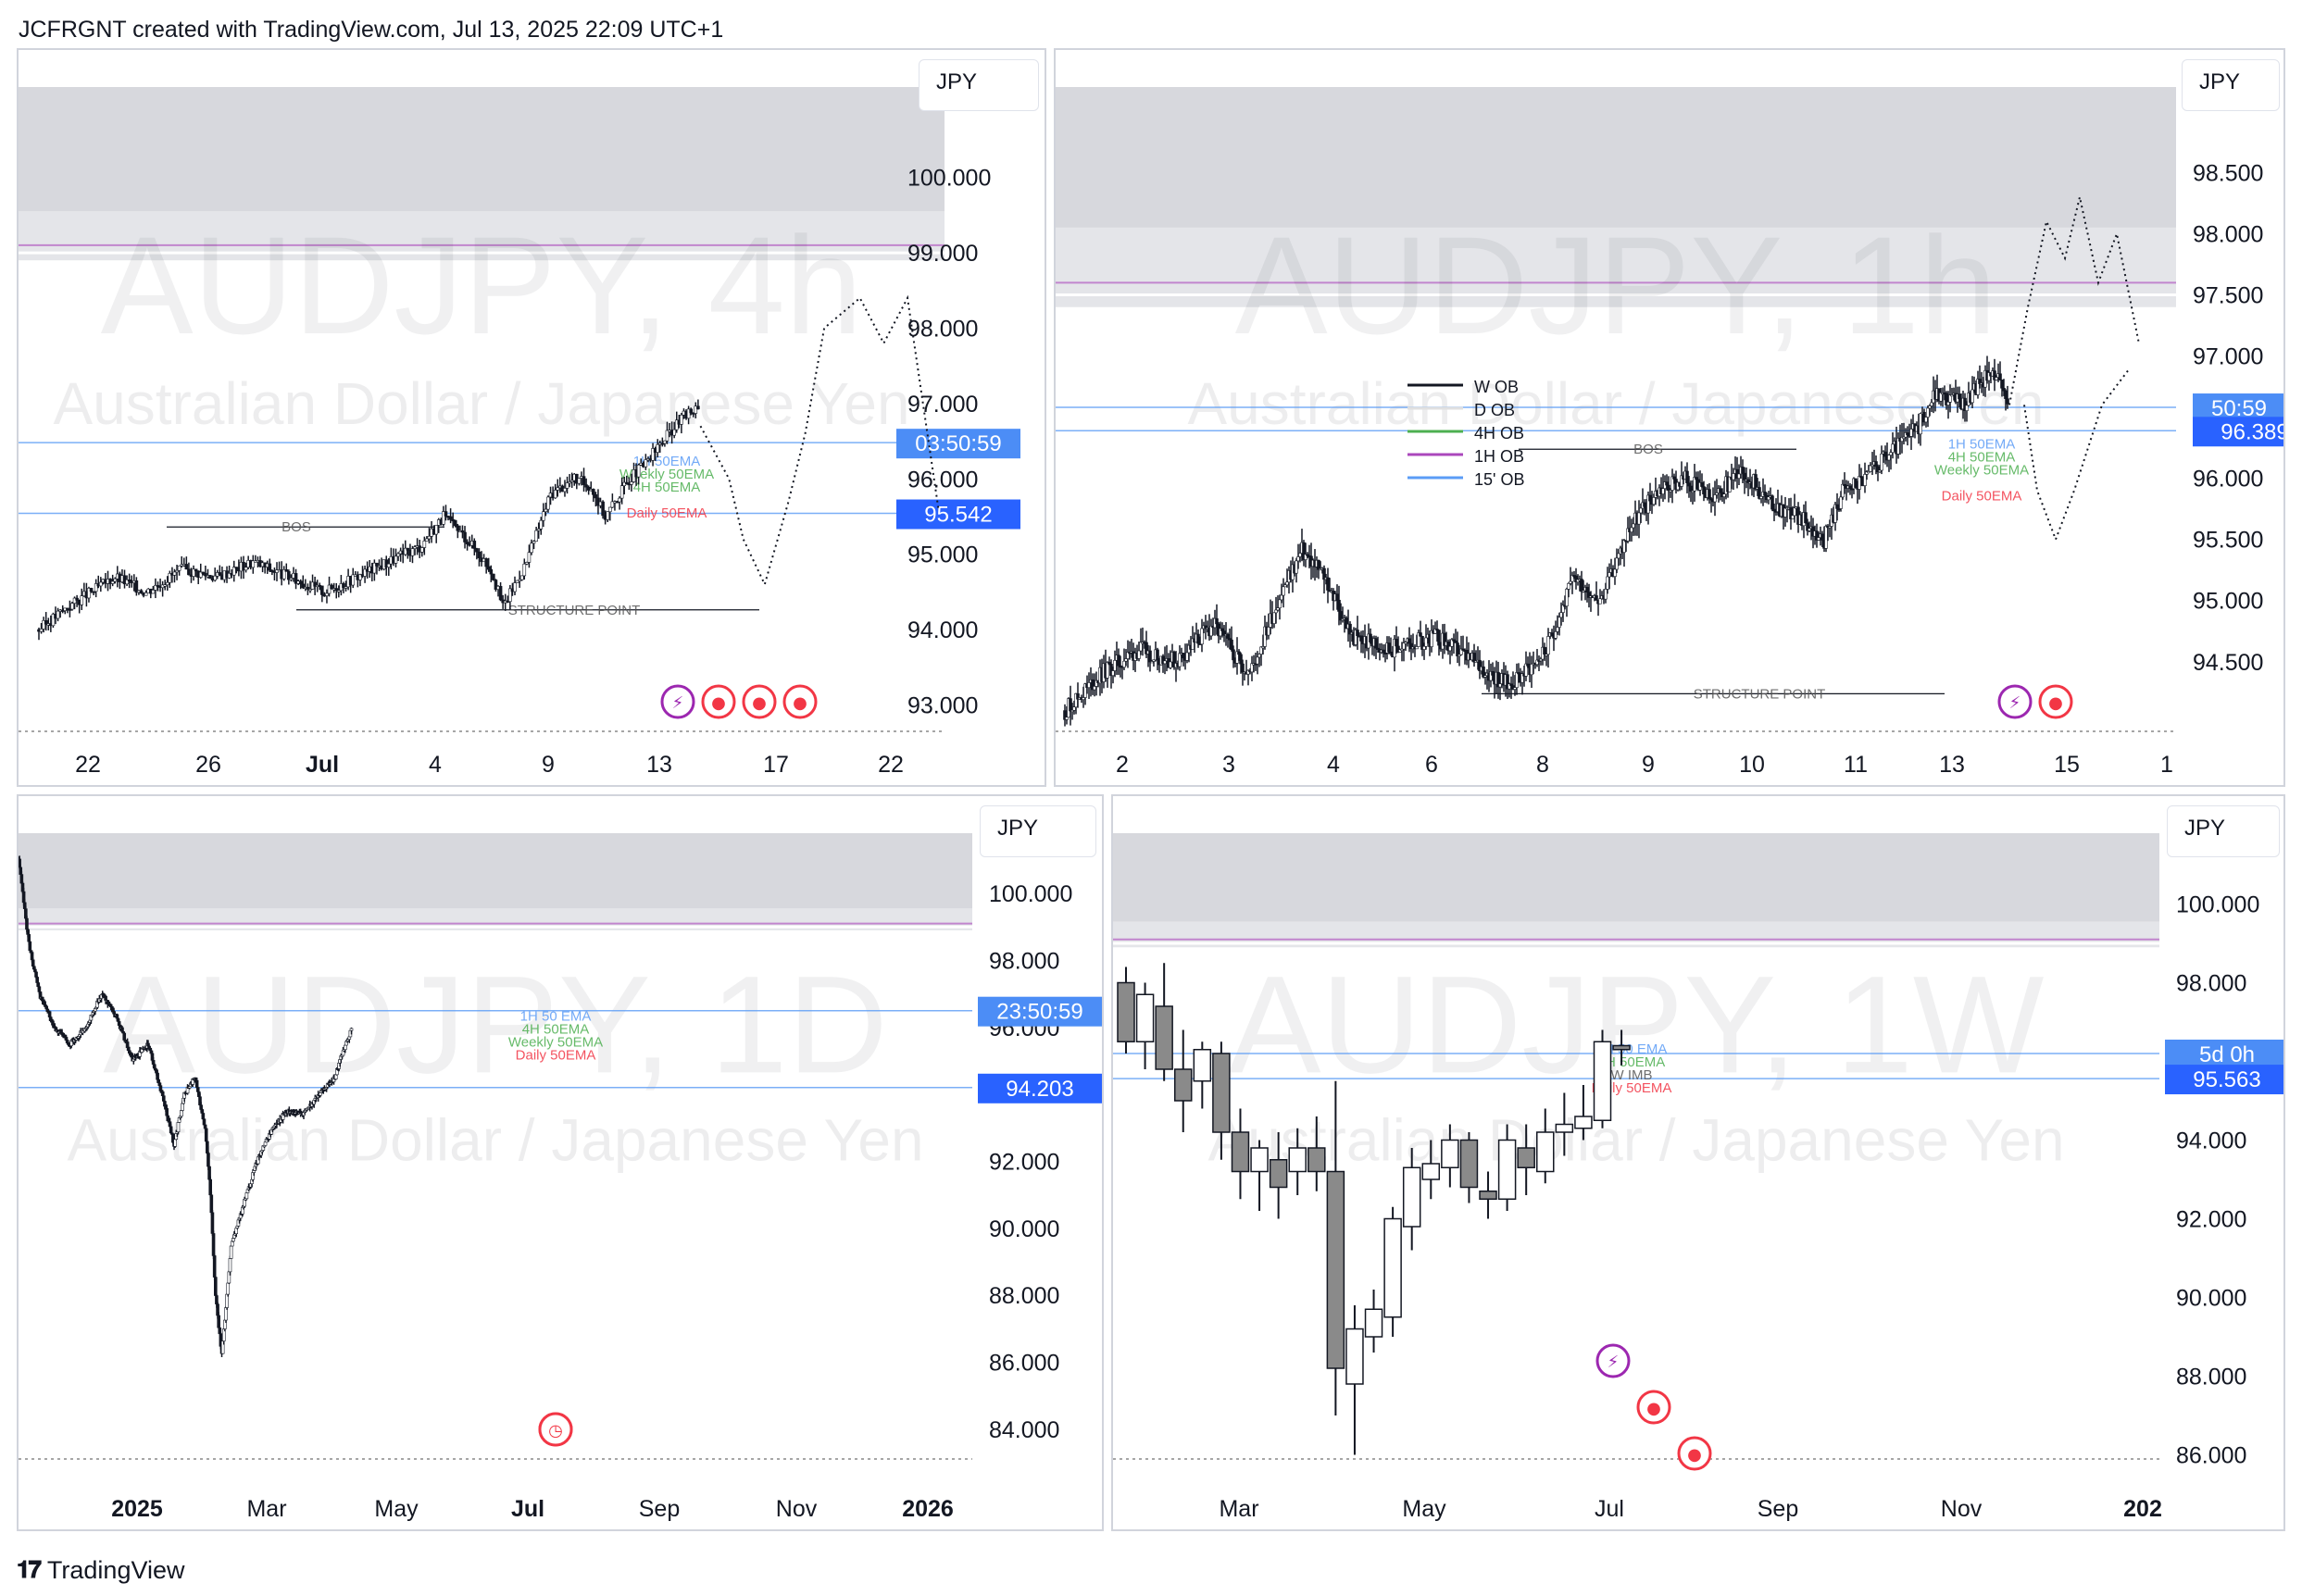  I want to click on x-tick-label: 1, so click(2166, 765).